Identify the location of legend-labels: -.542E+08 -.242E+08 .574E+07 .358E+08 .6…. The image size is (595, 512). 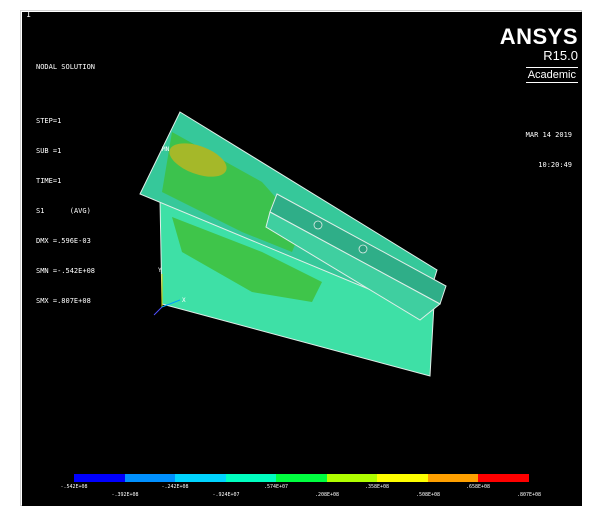
(302, 493).